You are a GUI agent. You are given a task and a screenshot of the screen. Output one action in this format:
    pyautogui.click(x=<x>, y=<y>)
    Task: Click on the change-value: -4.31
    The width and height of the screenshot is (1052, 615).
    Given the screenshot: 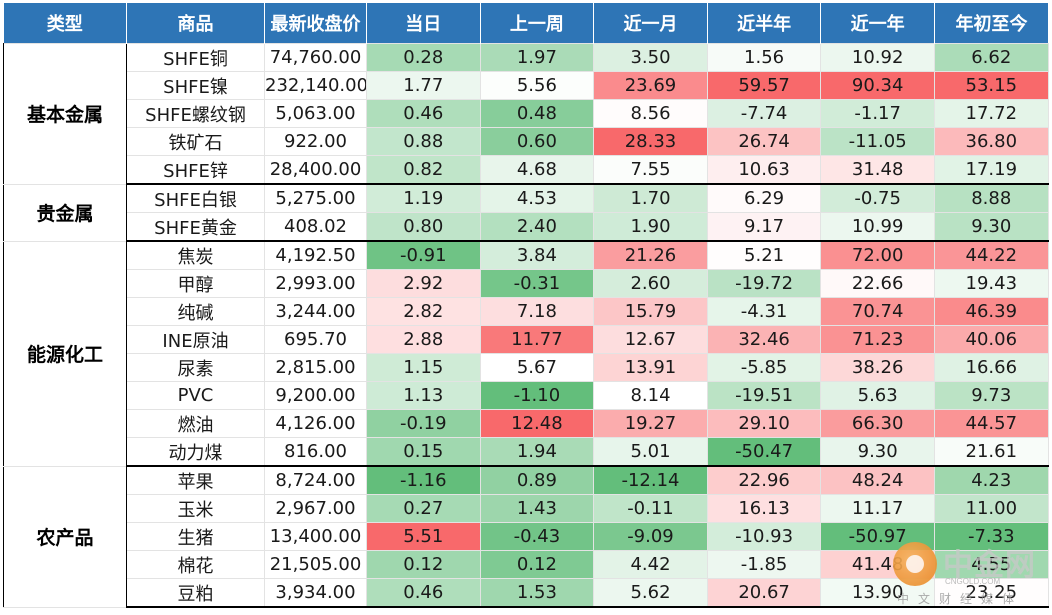 What is the action you would take?
    pyautogui.click(x=764, y=311)
    